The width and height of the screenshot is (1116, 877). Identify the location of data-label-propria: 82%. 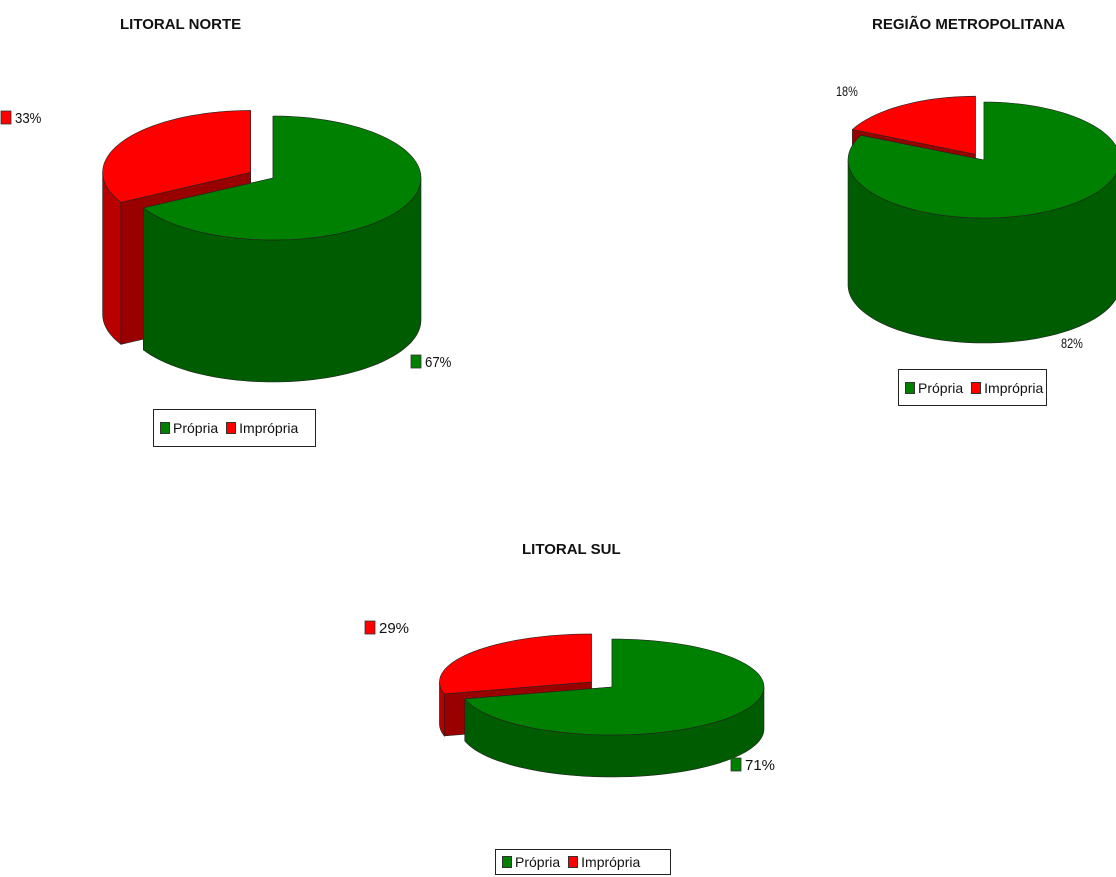
(1072, 344).